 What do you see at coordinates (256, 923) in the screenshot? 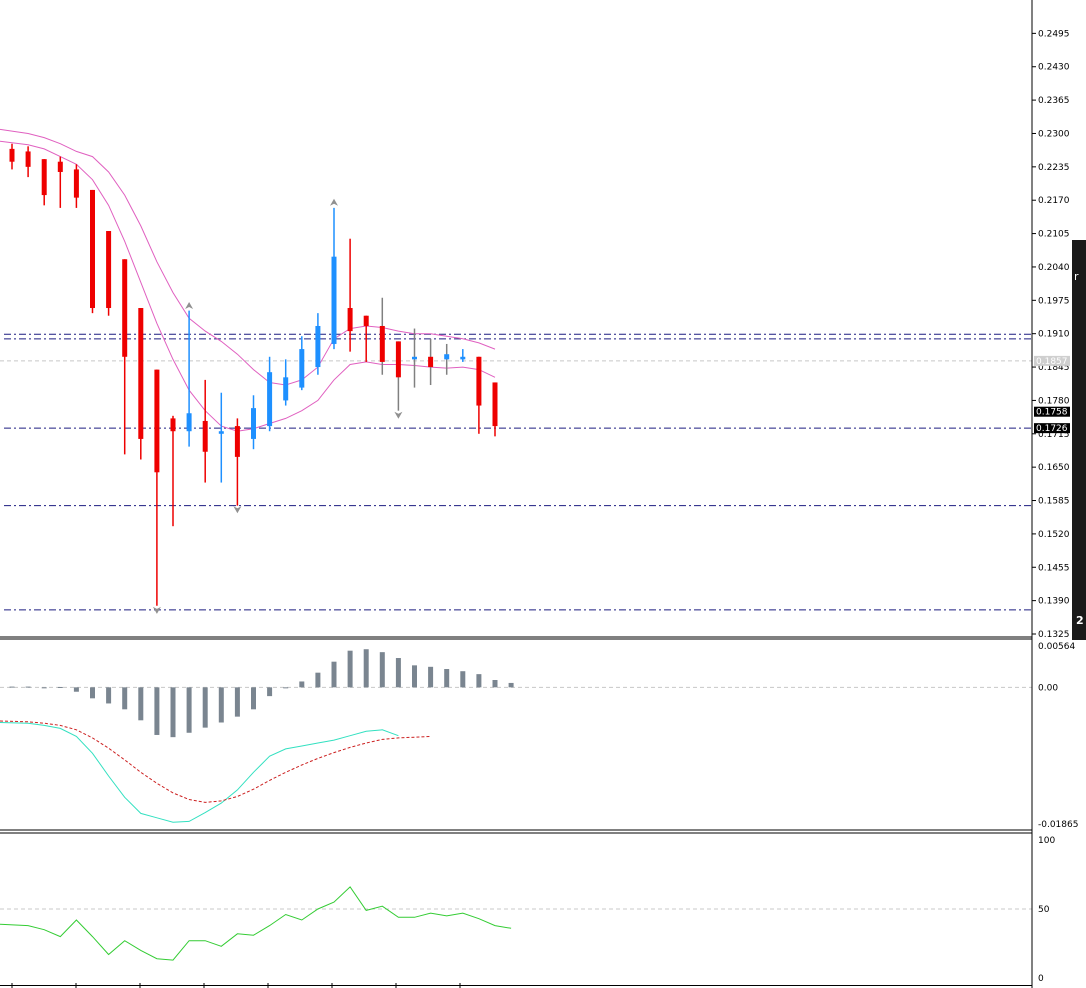
I see `oscillator-line` at bounding box center [256, 923].